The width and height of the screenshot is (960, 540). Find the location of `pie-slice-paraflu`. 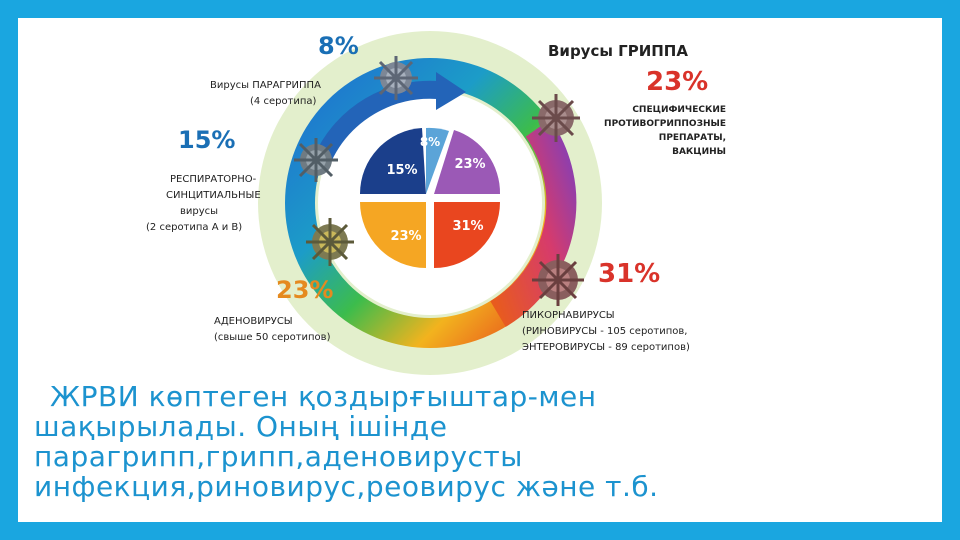

pie-slice-paraflu is located at coordinates (437, 160).